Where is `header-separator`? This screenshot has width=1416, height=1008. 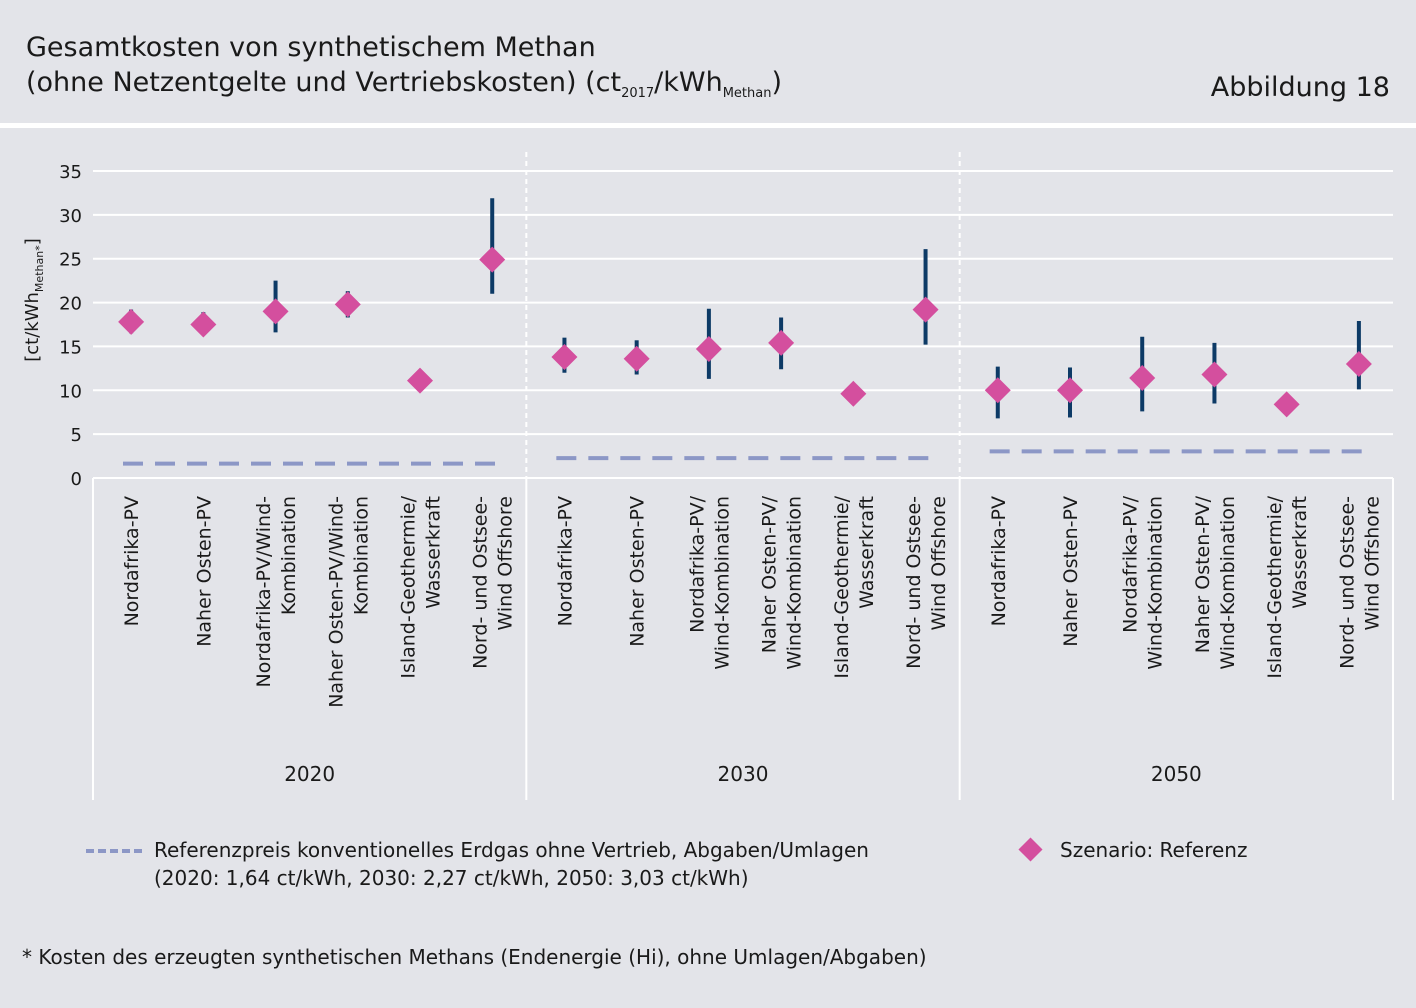
header-separator is located at coordinates (708, 125).